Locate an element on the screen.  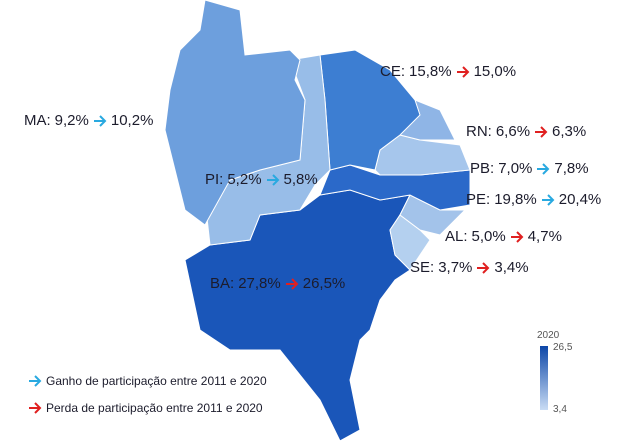
share-2020: 3,4% is located at coordinates (511, 267).